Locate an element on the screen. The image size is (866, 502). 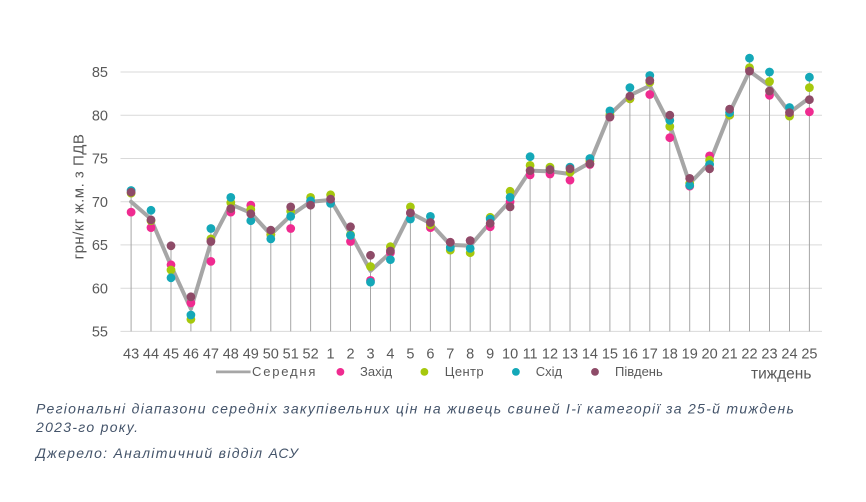
svg-text: 14 is located at coordinates (590, 355).